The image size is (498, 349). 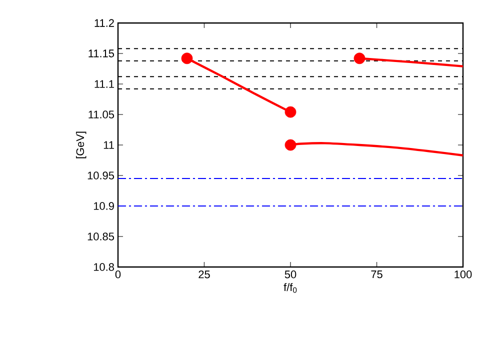 I want to click on y-tick-label: 10.9, so click(x=104, y=206).